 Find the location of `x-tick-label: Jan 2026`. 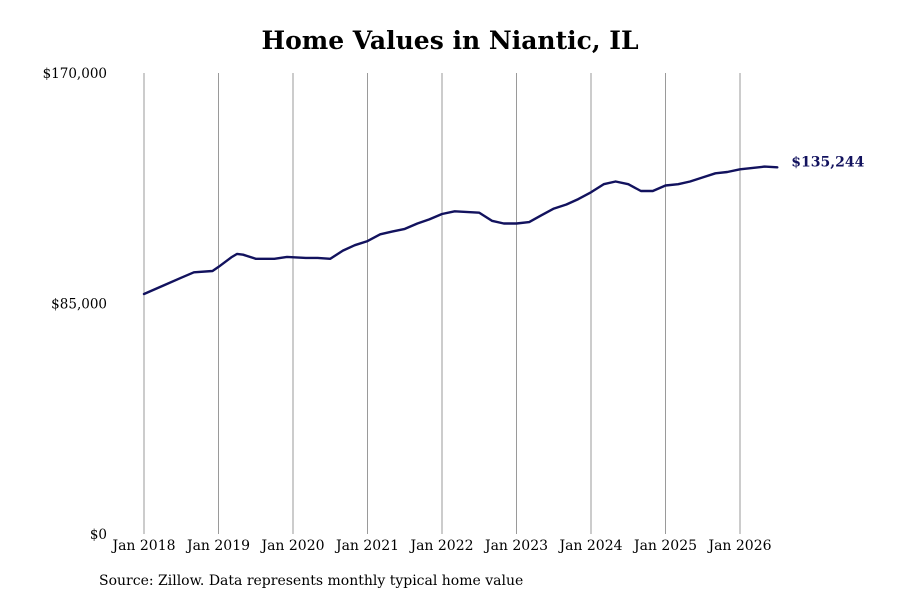

x-tick-label: Jan 2026 is located at coordinates (738, 546).